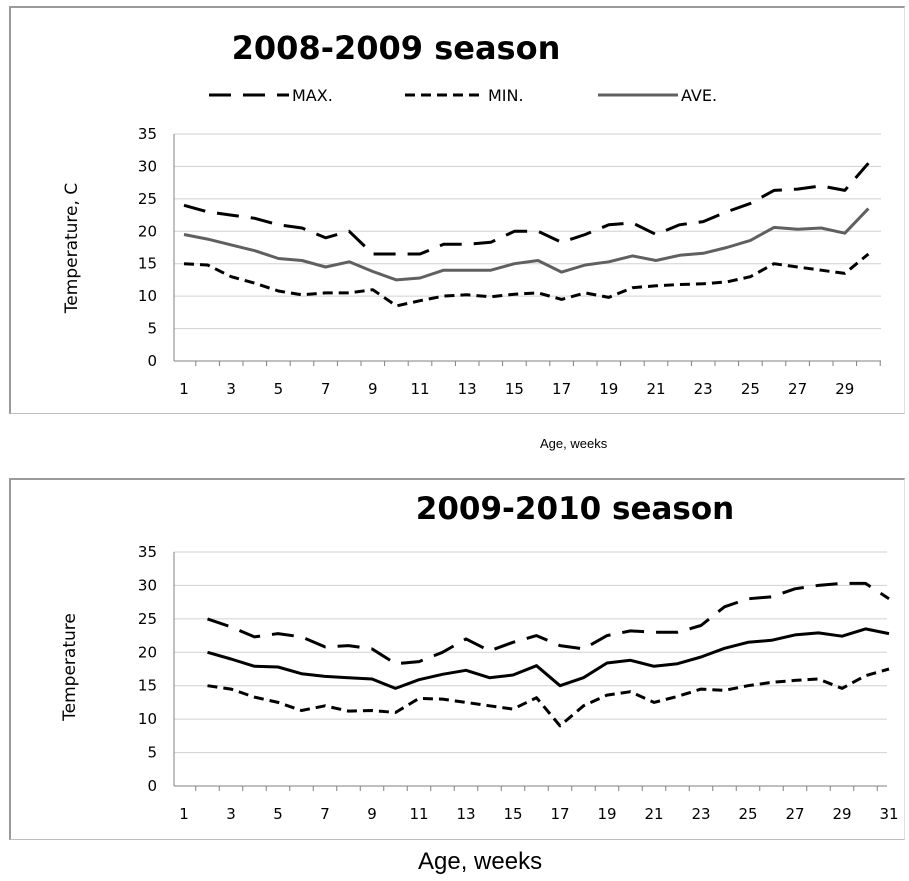 Image resolution: width=909 pixels, height=881 pixels. What do you see at coordinates (312, 95) in the screenshot?
I see `legend-label: MAX.` at bounding box center [312, 95].